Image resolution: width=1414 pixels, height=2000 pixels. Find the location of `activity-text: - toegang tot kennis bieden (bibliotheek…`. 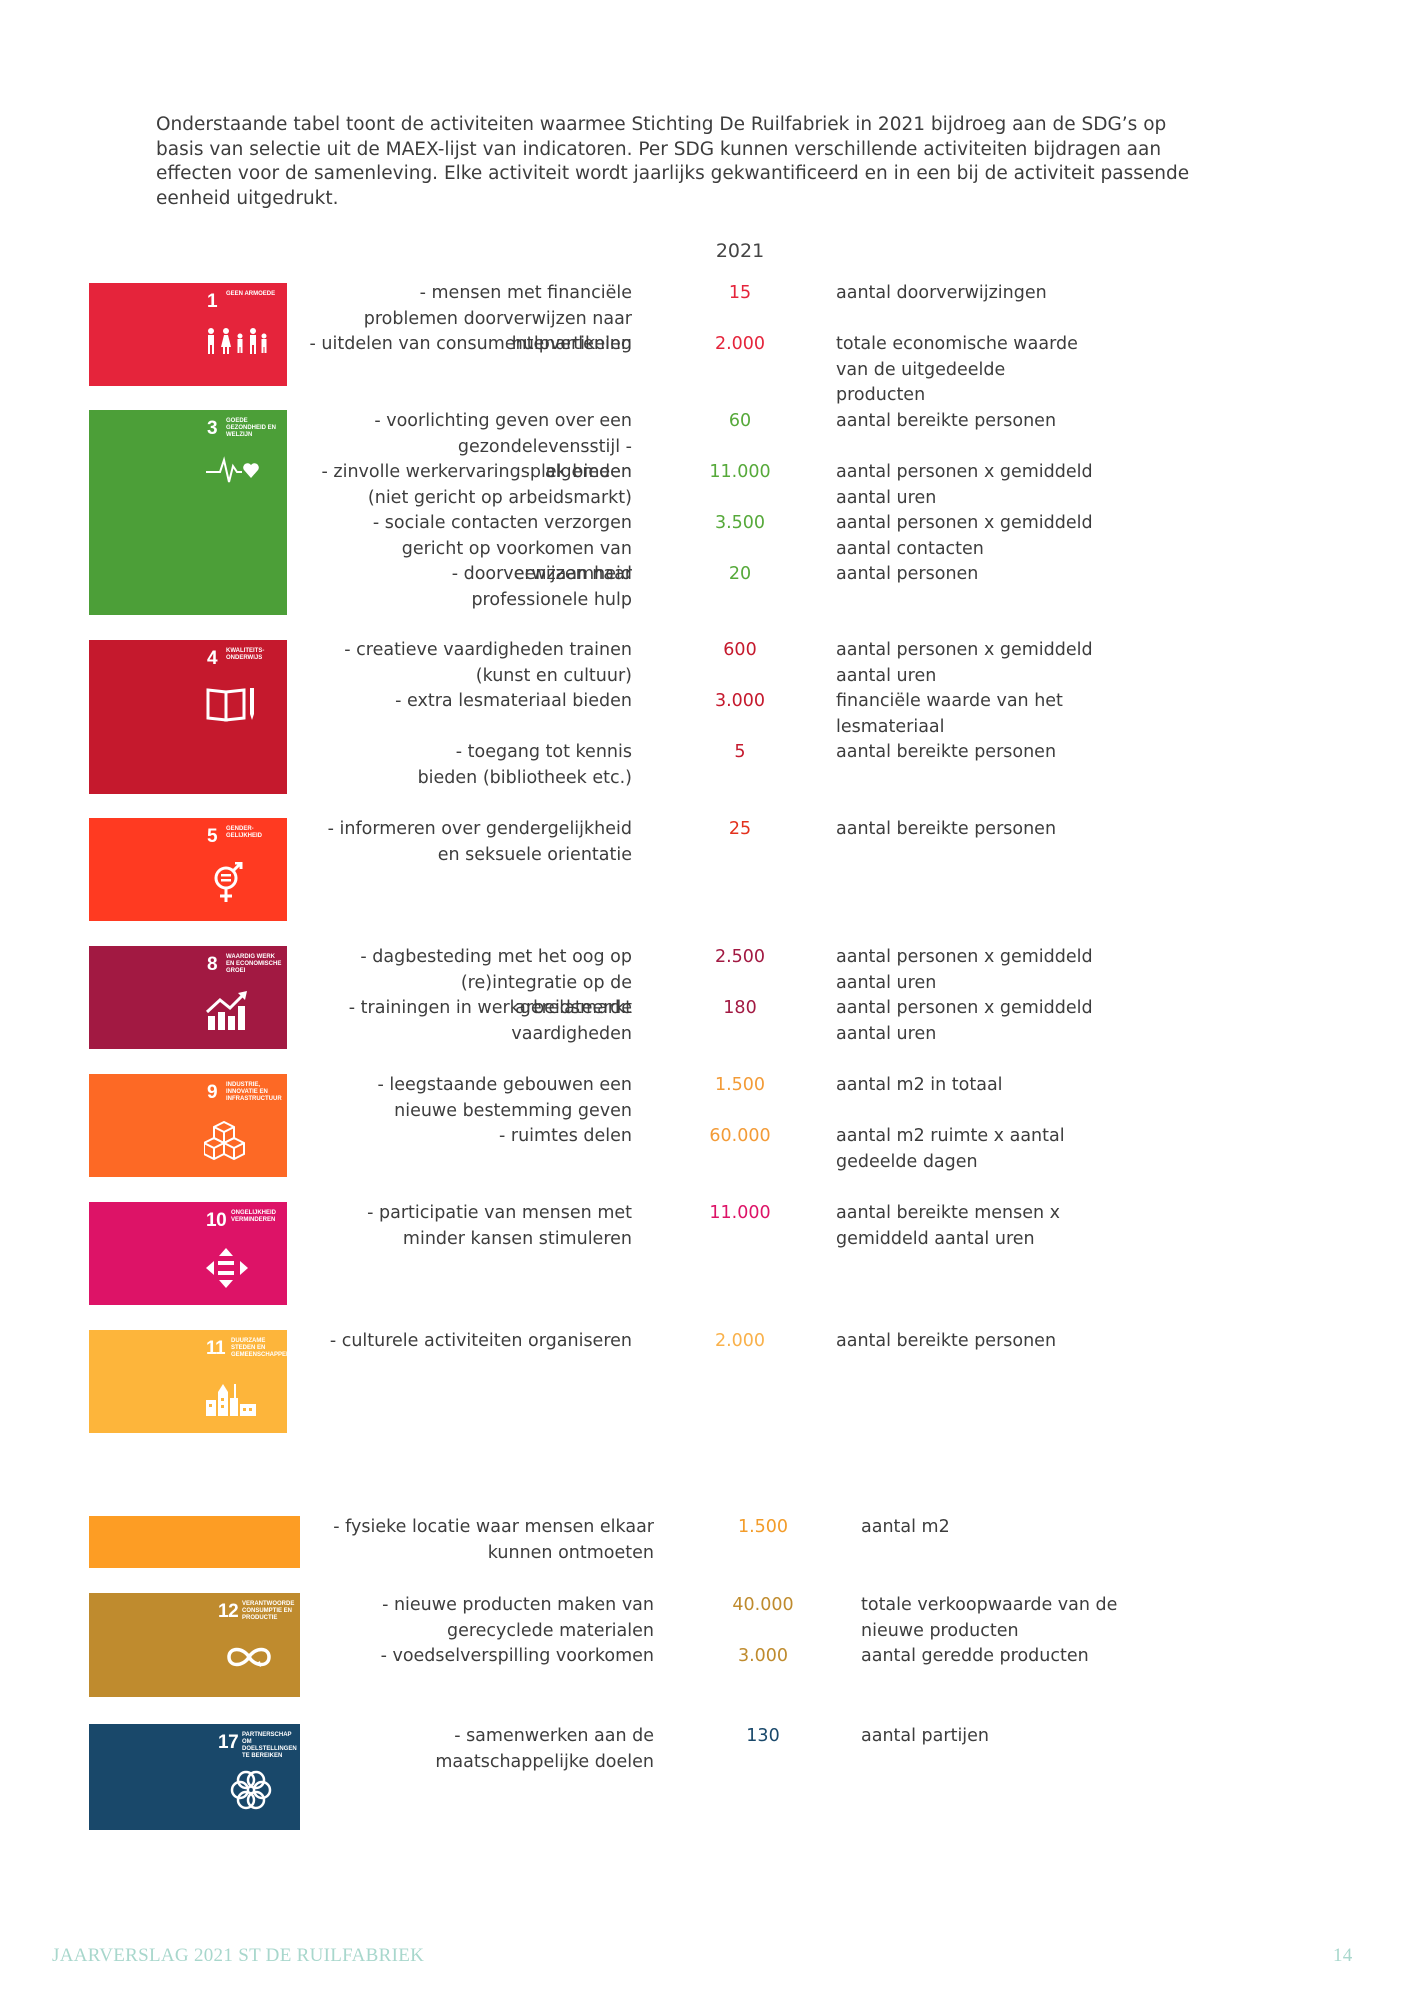

activity-text: - toegang tot kennis bieden (bibliotheek… is located at coordinates (524, 765).